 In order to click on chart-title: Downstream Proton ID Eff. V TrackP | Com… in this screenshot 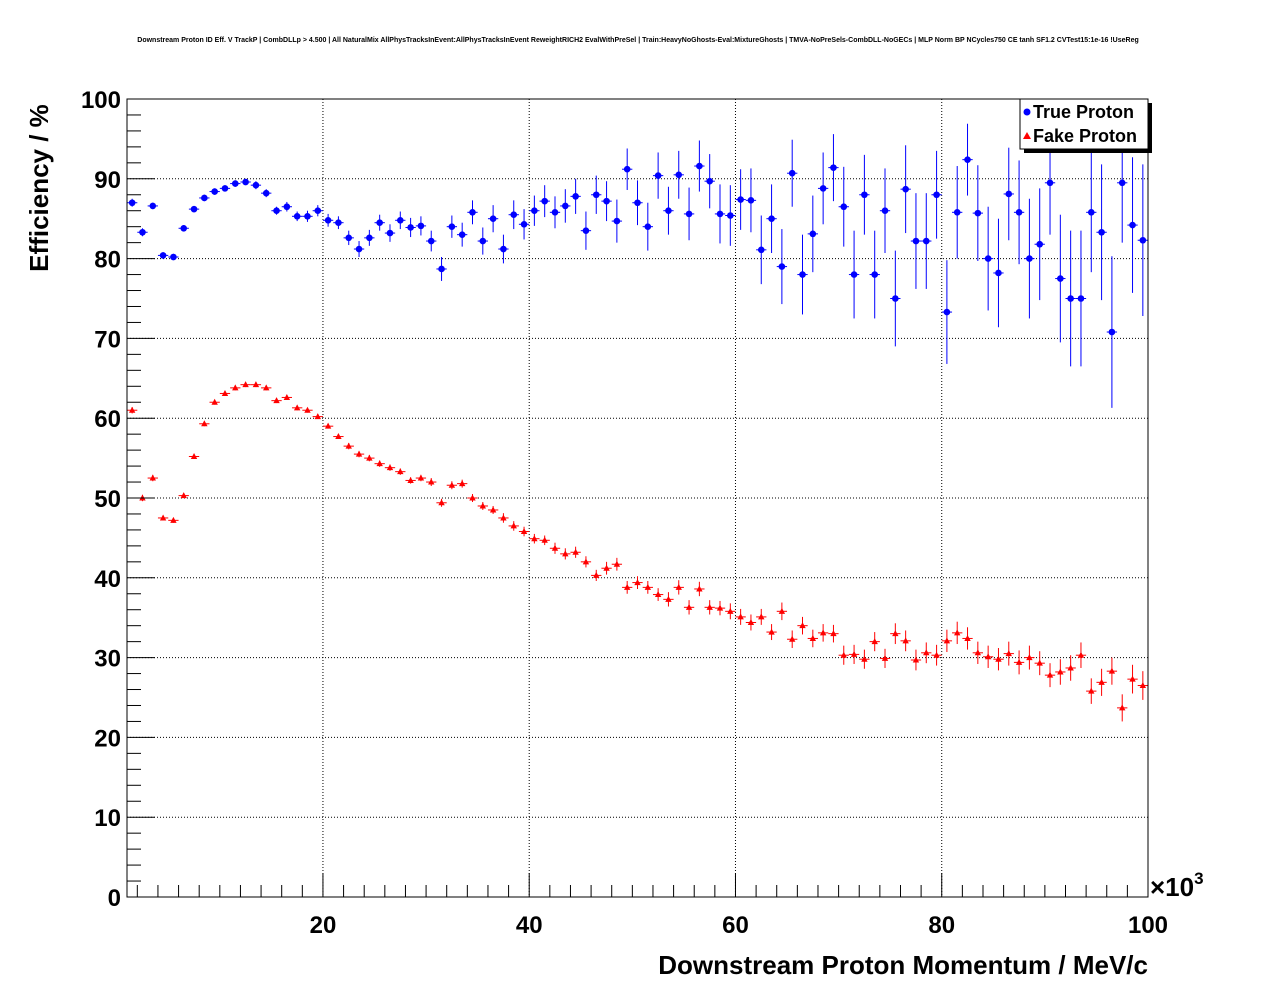, I will do `click(637, 40)`.